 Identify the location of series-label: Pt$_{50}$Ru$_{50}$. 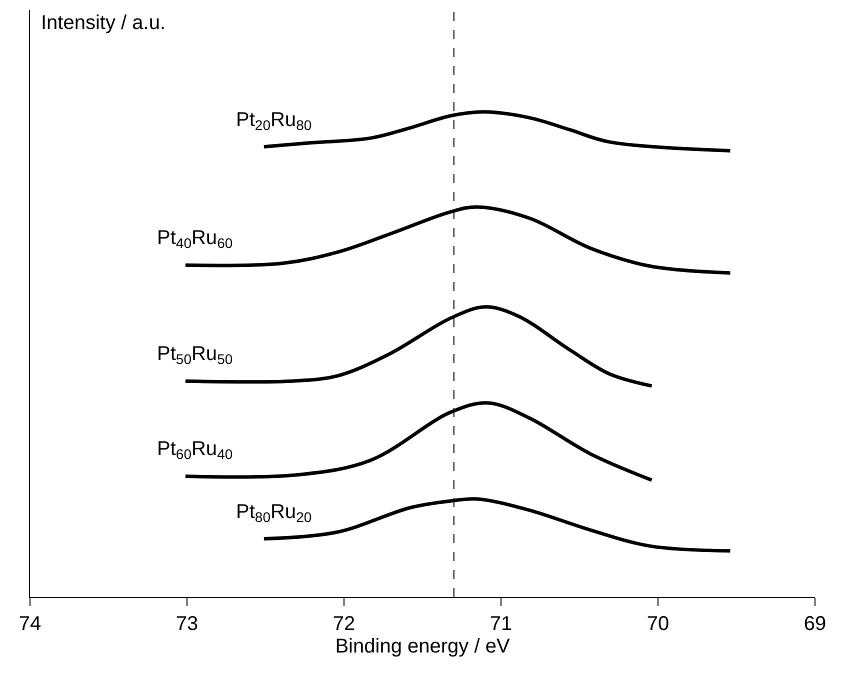
(195, 355).